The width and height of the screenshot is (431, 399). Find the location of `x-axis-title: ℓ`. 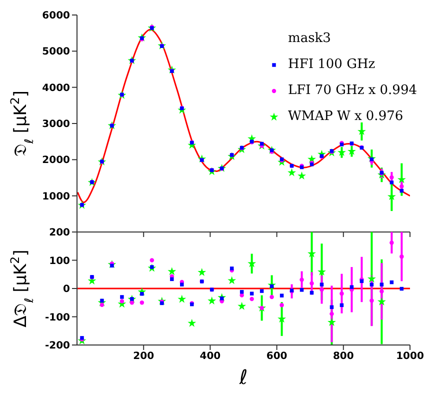

x-axis-title: ℓ is located at coordinates (243, 377).